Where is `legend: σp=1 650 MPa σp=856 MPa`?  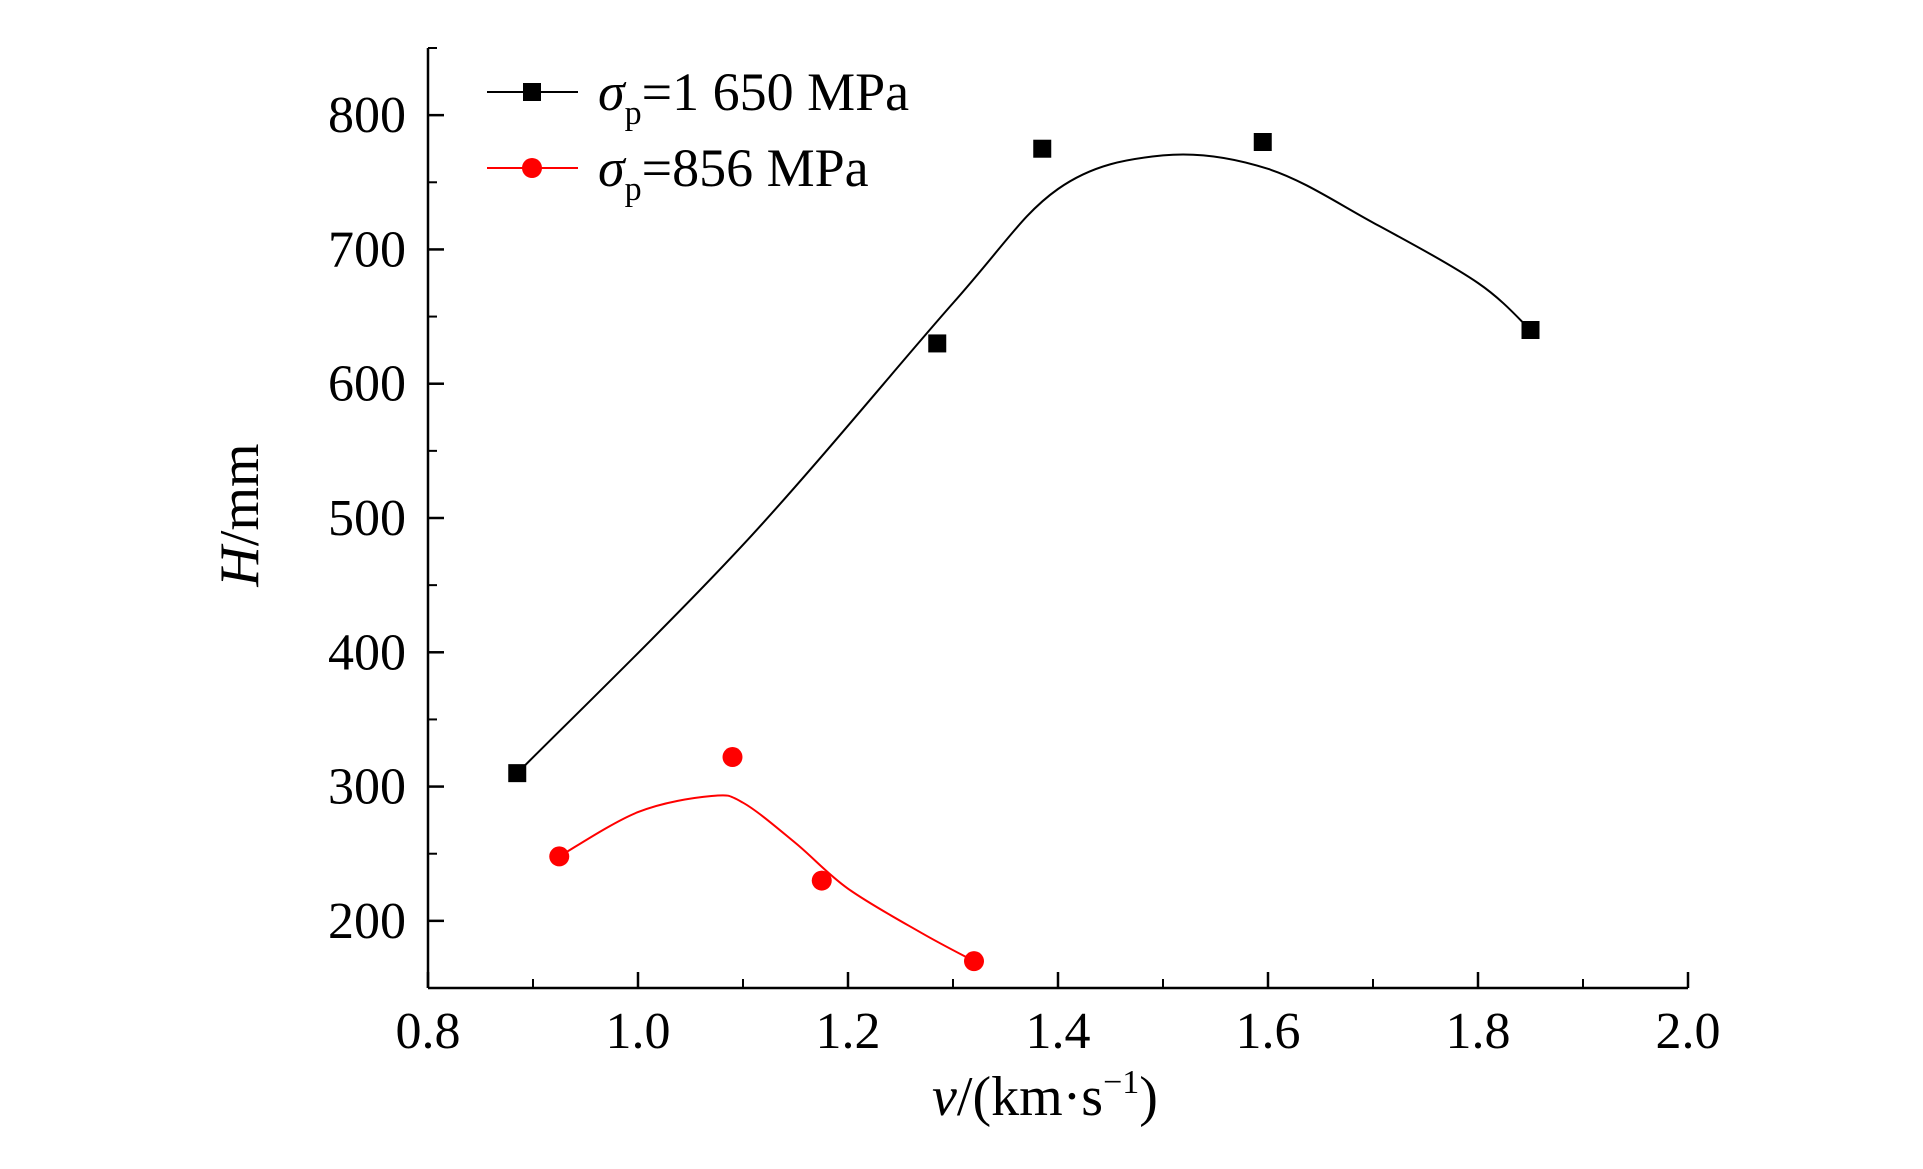
legend: σp=1 650 MPa σp=856 MPa is located at coordinates (698, 135).